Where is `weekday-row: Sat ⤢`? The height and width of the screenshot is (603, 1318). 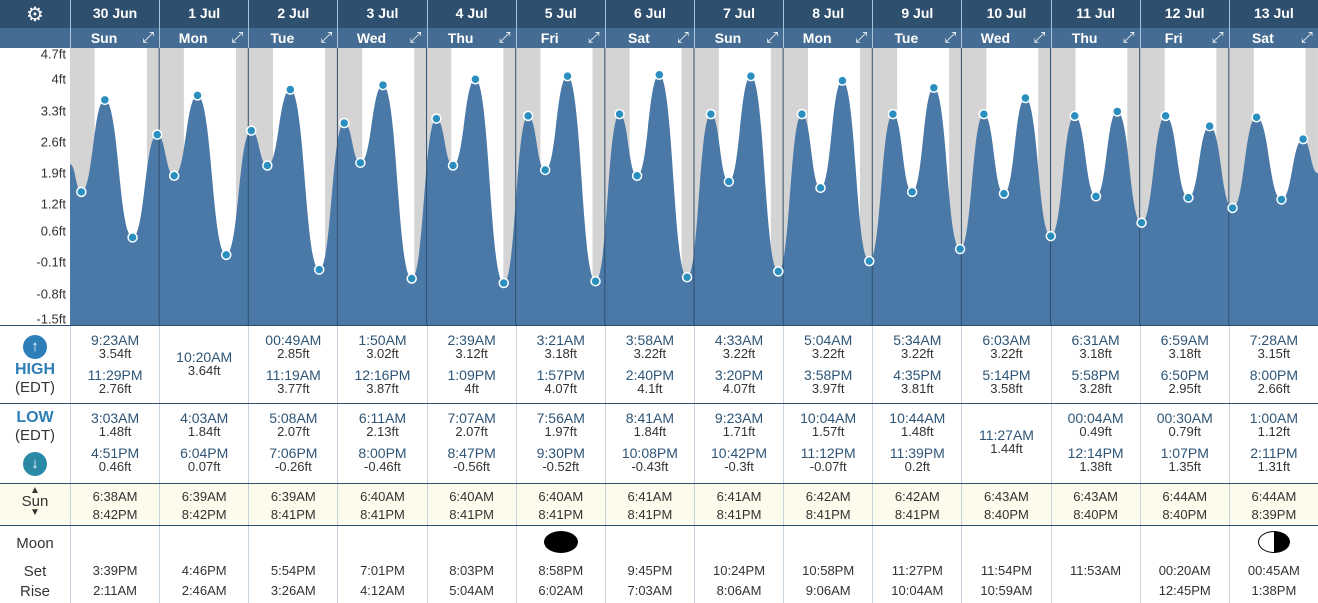
weekday-row: Sat ⤢ is located at coordinates (1273, 38).